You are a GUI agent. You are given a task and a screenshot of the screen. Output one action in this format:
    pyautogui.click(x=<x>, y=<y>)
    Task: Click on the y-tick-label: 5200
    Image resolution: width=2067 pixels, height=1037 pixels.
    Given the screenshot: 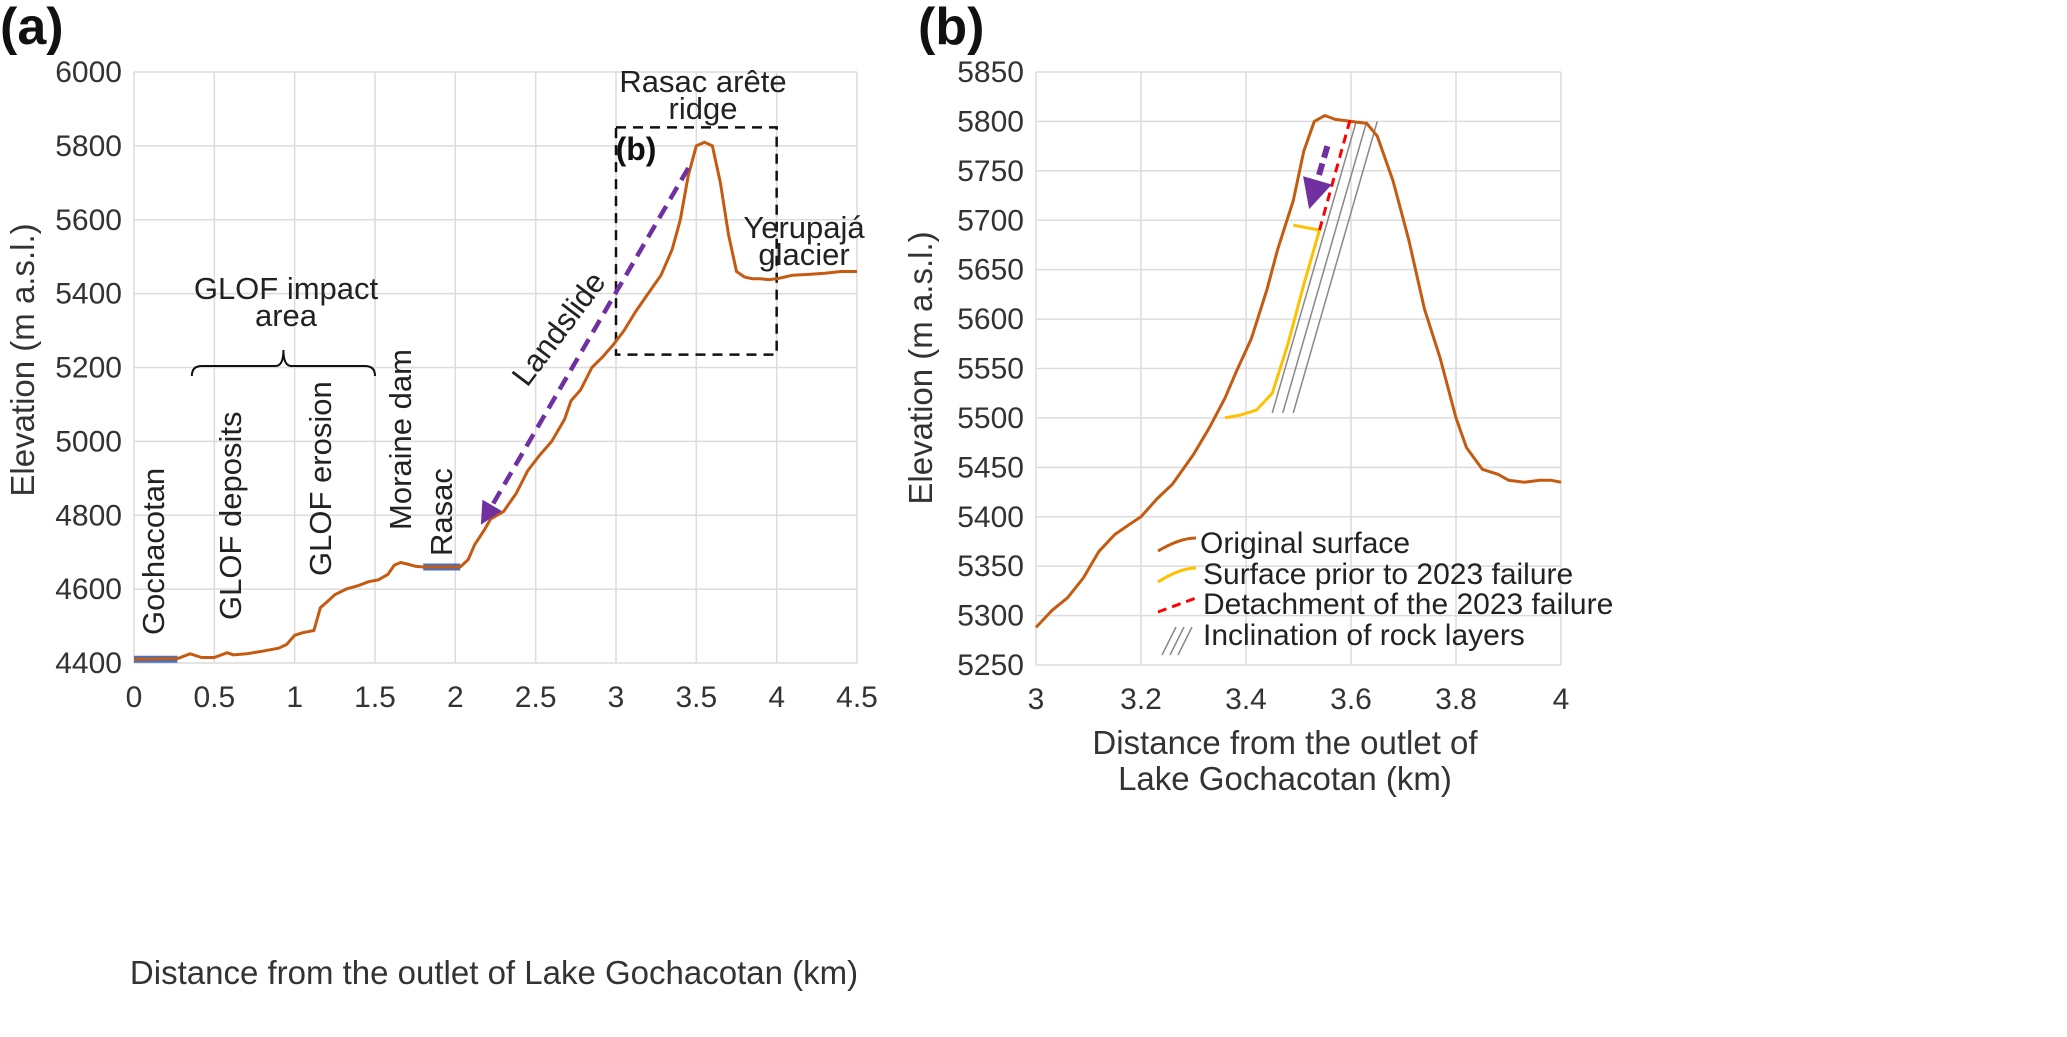 What is the action you would take?
    pyautogui.click(x=88, y=368)
    